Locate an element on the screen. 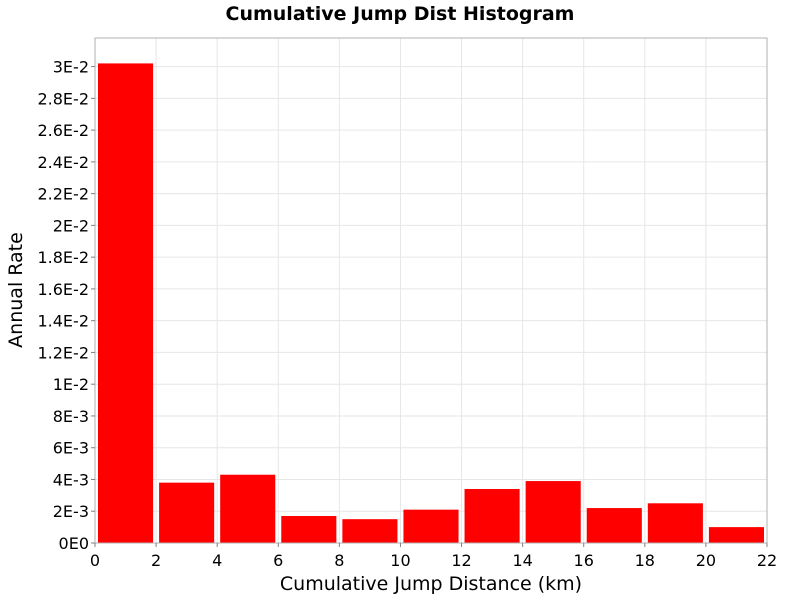  y-tick-label: 2.6E-2 is located at coordinates (63, 130).